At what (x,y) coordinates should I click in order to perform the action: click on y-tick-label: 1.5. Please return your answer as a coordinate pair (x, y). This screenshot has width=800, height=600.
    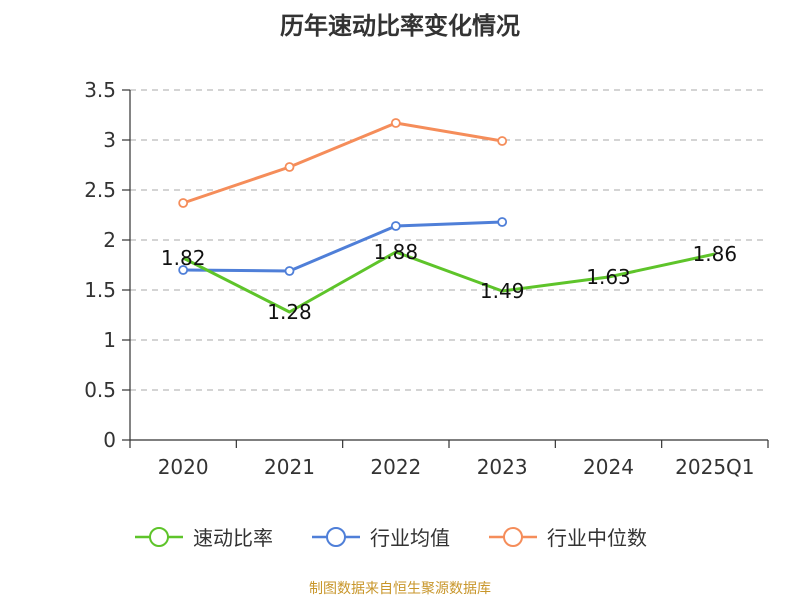
    Looking at the image, I should click on (100, 290).